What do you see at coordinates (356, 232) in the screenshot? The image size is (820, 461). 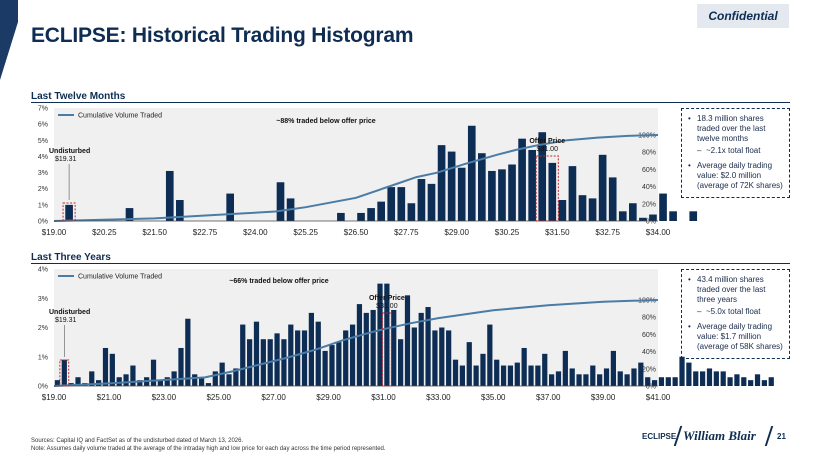 I see `ltm-x-tick-label: $26.50` at bounding box center [356, 232].